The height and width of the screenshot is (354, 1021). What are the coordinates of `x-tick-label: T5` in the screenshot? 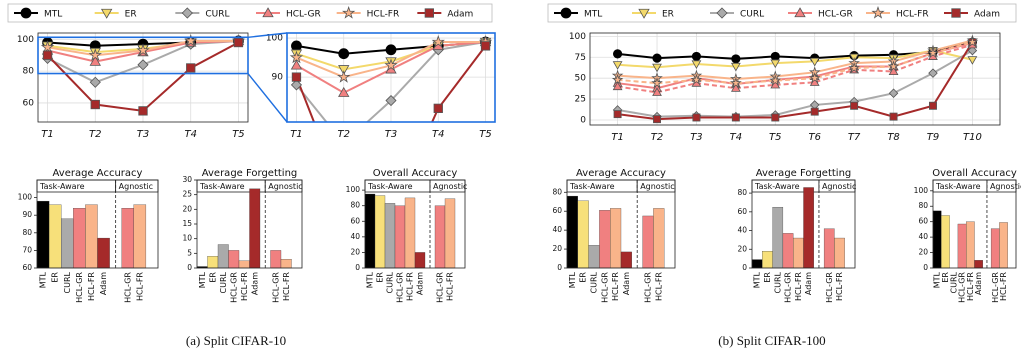 It's located at (485, 134).